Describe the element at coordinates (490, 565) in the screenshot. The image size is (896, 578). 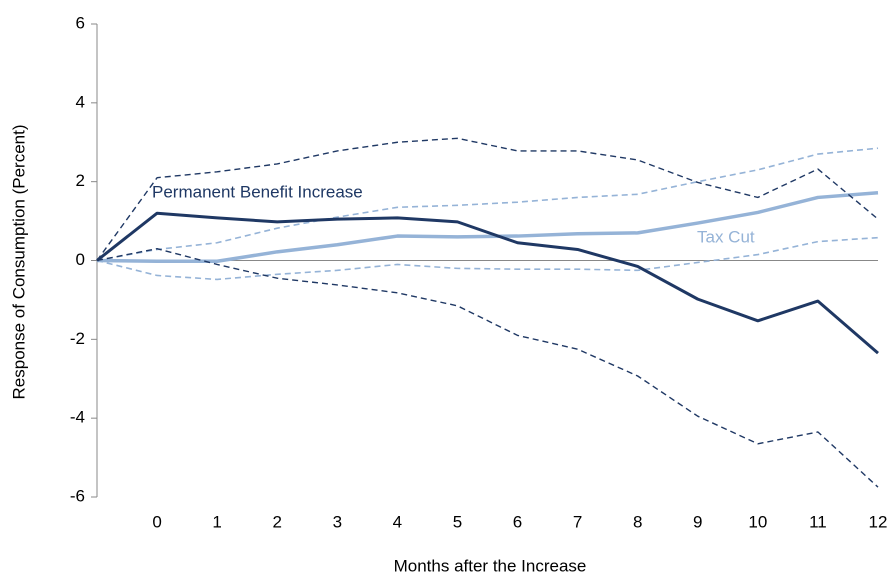
I see `x-axis-label: Months after the Increase` at that location.